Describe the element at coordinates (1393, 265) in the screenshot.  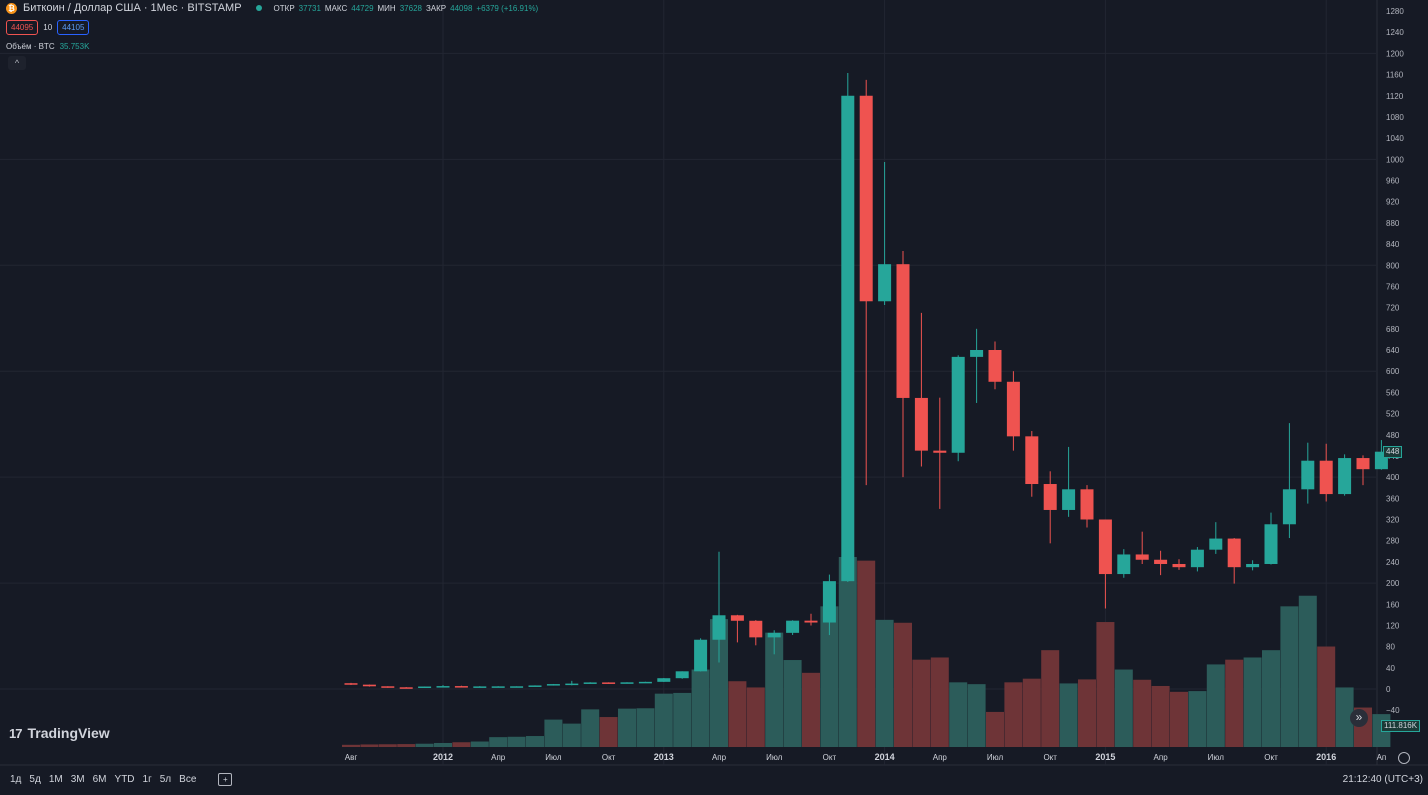
I see `price-tick-label: 800` at that location.